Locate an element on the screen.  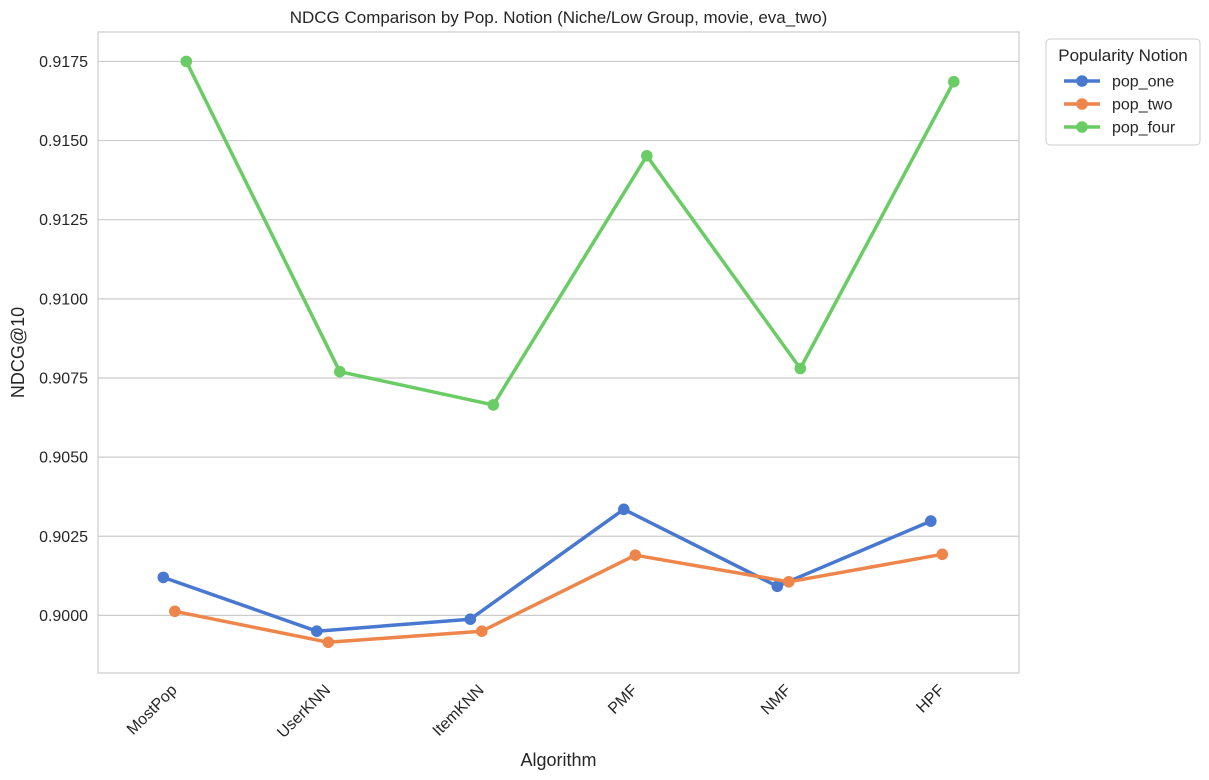
x-axis-ticks: MostPop UserKNN ItemKNN PMF NMF HPF is located at coordinates (536, 712).